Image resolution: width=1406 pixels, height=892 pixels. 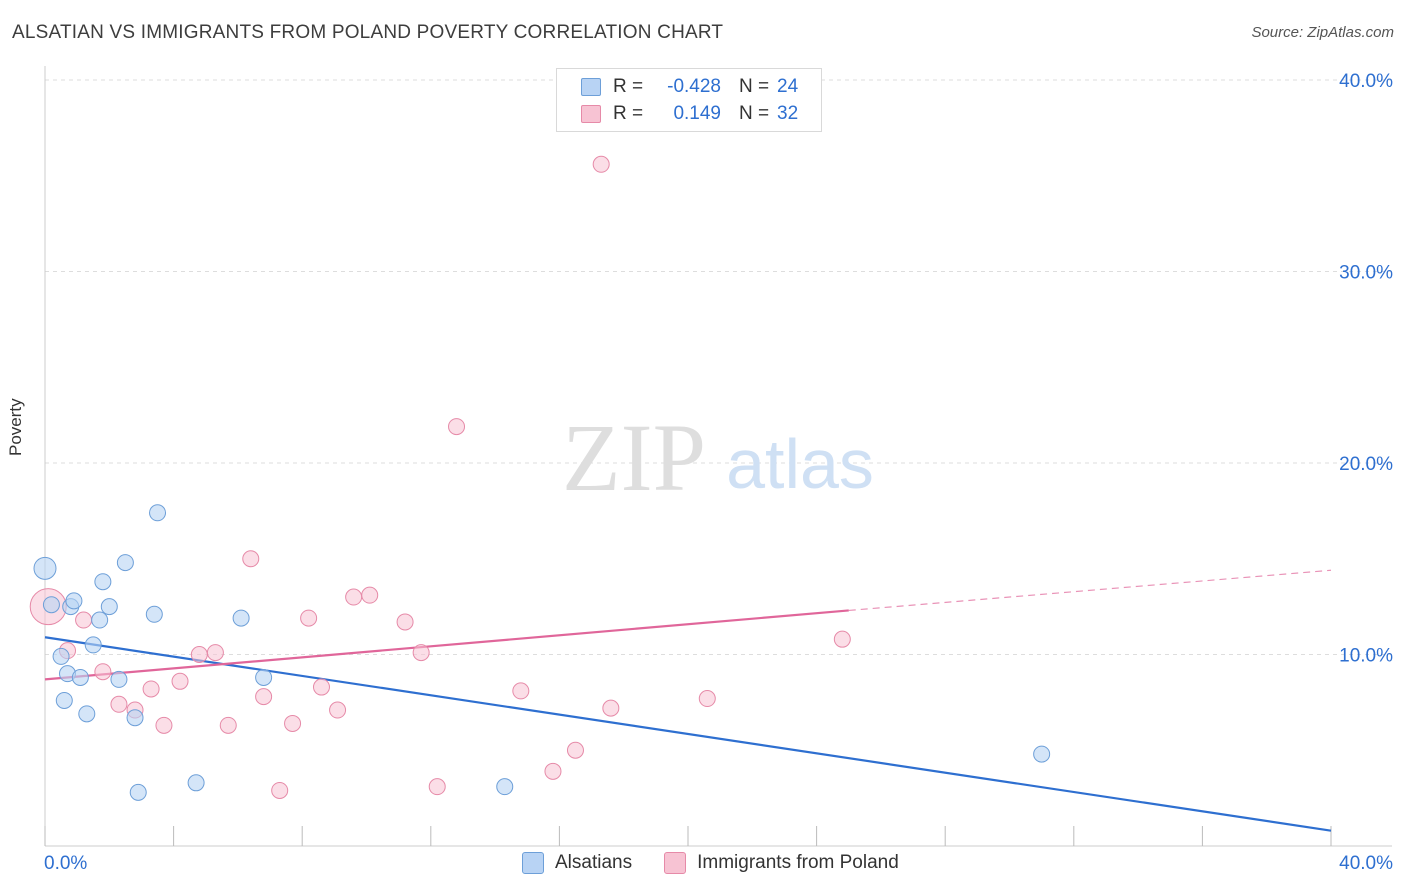 I want to click on legend-r-value: -0.428, so click(x=694, y=86).